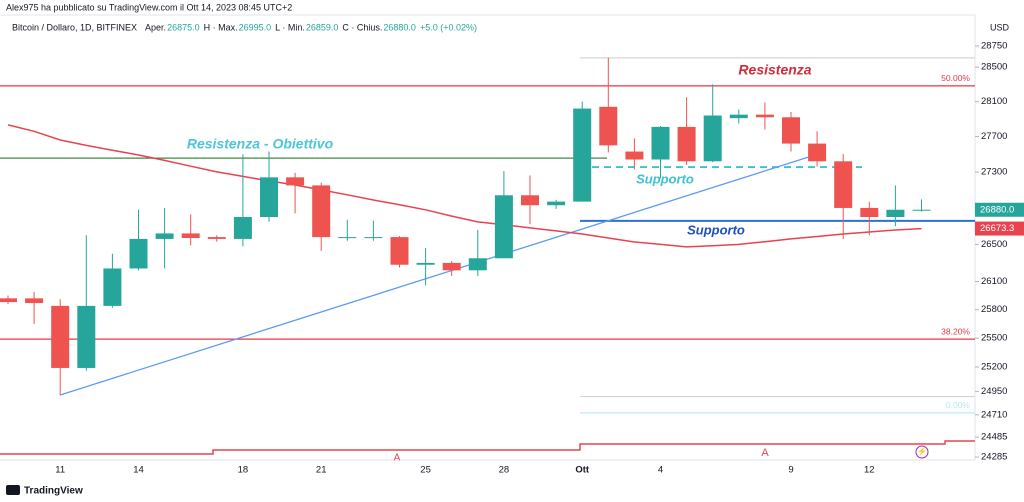 This screenshot has height=502, width=1024. What do you see at coordinates (255, 27) in the screenshot?
I see `legend-text: 26995.0` at bounding box center [255, 27].